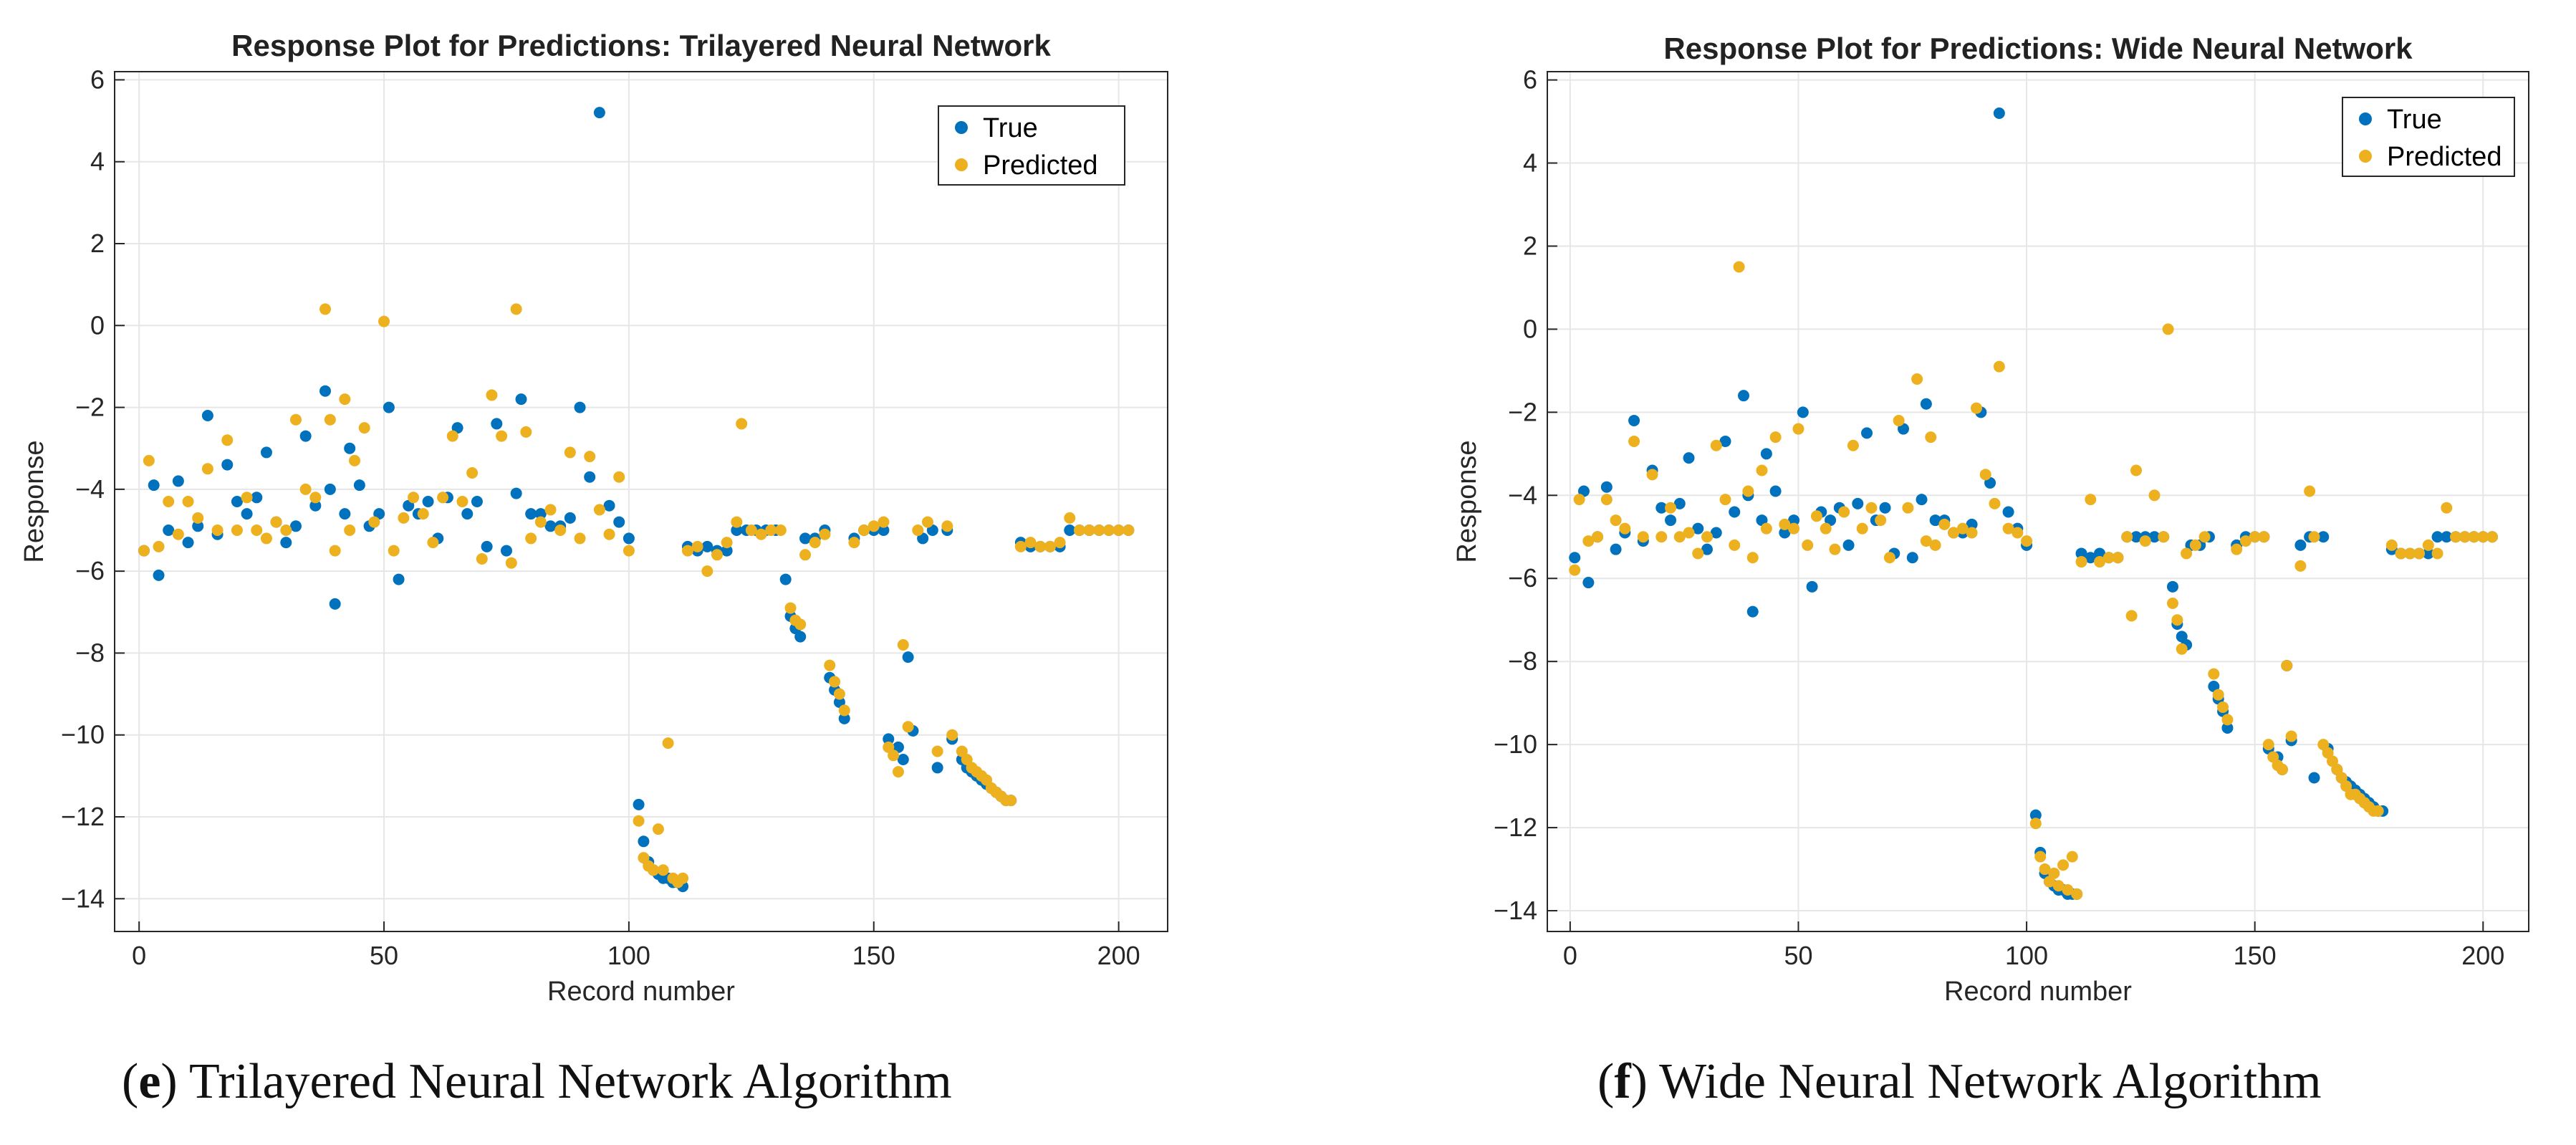 The height and width of the screenshot is (1145, 2576). What do you see at coordinates (149, 1081) in the screenshot?
I see `caption-letter: e` at bounding box center [149, 1081].